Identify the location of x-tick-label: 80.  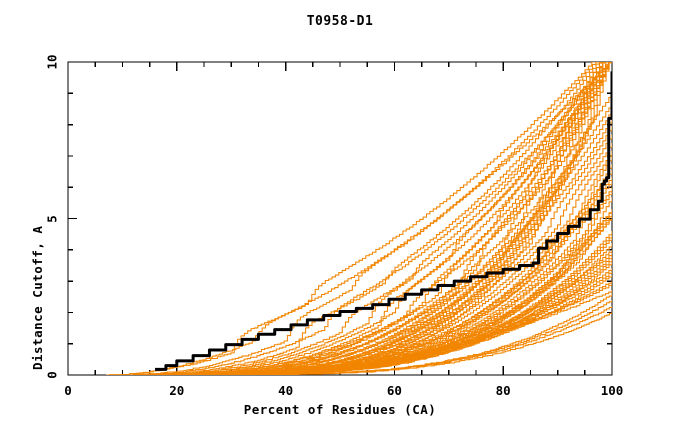
(503, 390).